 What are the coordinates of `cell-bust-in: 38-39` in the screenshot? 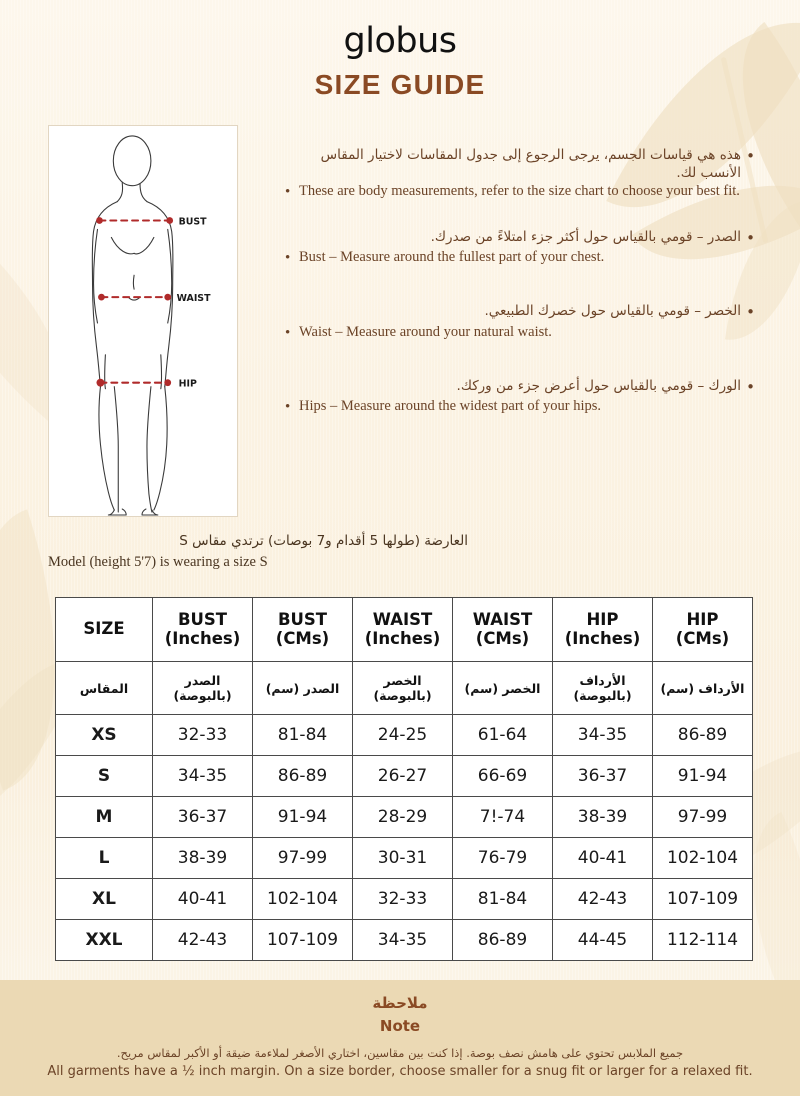 It's located at (202, 858).